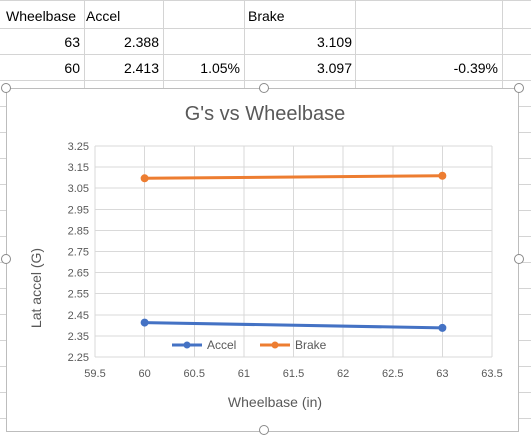 The height and width of the screenshot is (436, 531). I want to click on cell-wheelbase-60: 60, so click(72, 68).